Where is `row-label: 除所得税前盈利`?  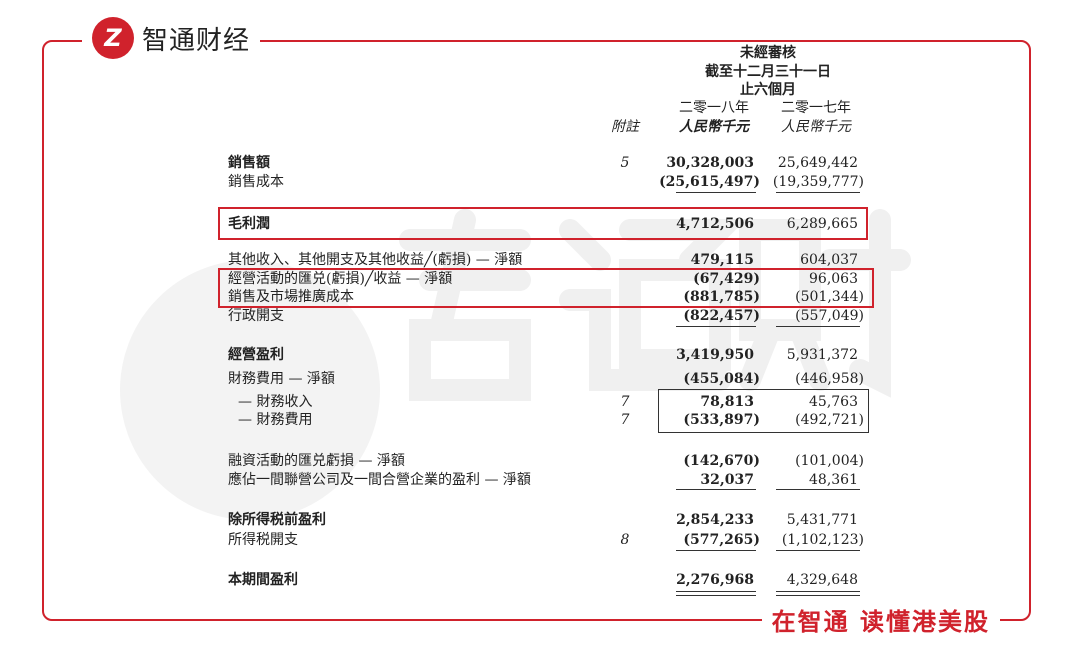 row-label: 除所得税前盈利 is located at coordinates (277, 520).